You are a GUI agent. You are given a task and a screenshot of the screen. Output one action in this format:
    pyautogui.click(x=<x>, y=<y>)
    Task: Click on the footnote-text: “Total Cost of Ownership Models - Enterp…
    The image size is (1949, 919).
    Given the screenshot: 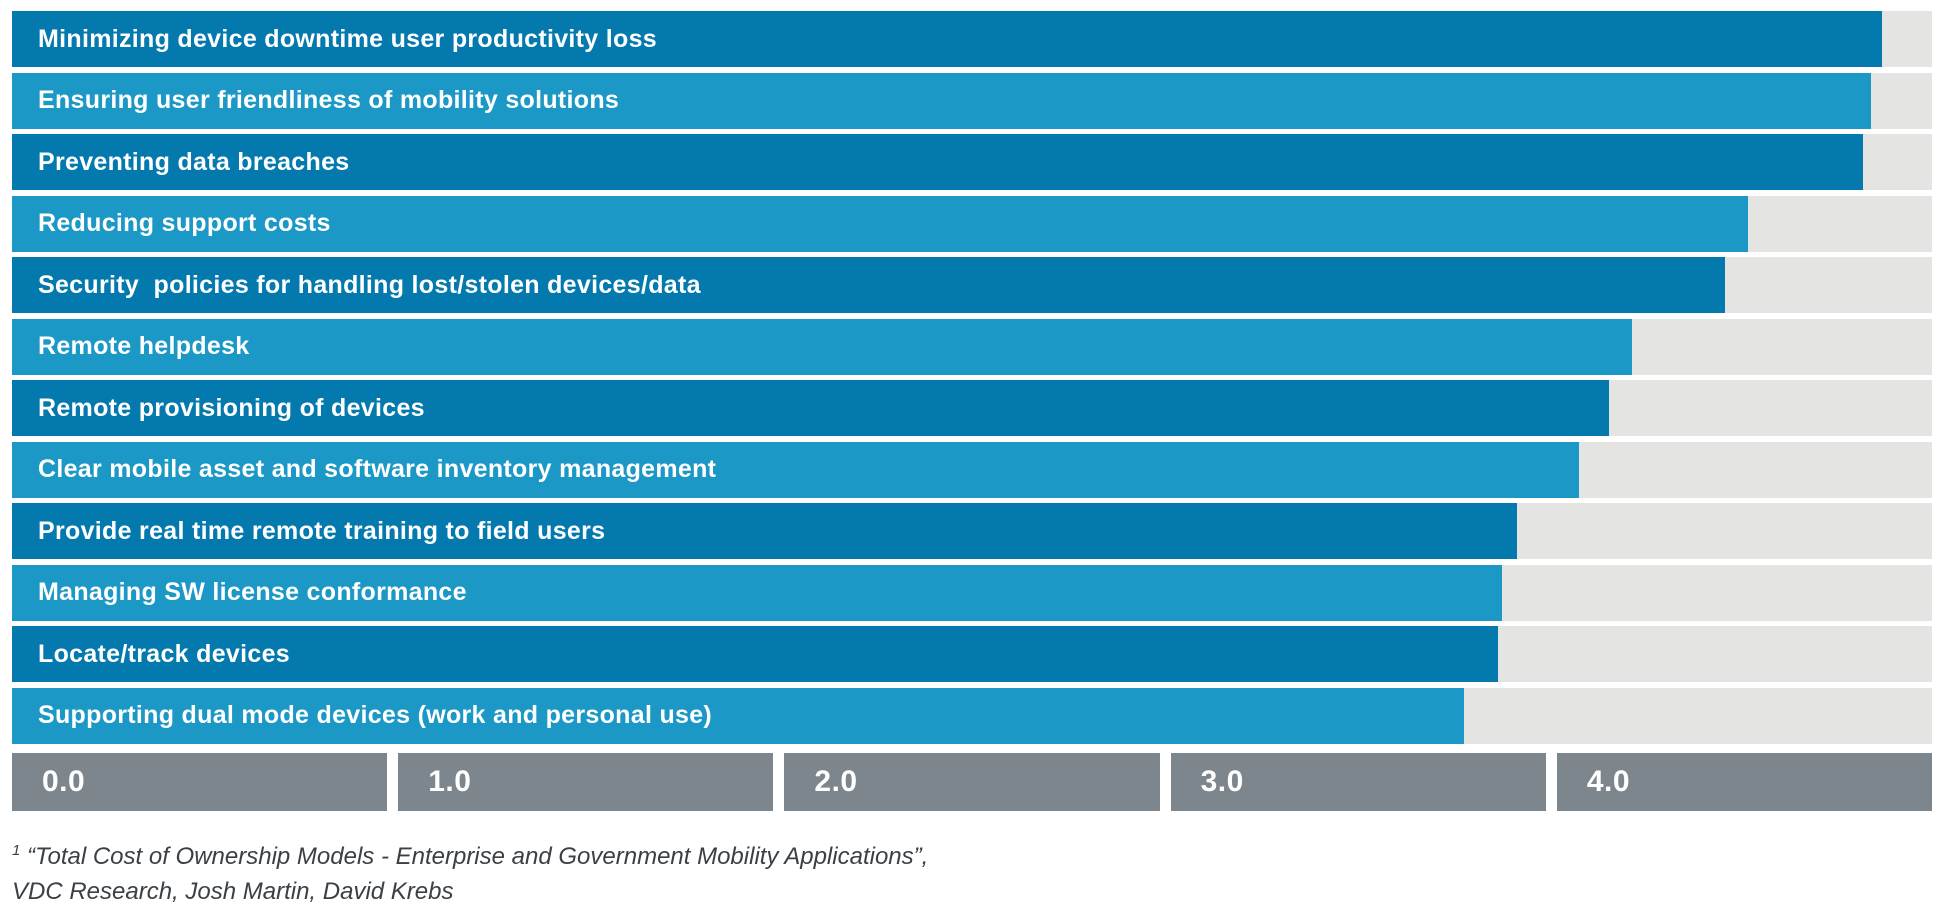 What is the action you would take?
    pyautogui.click(x=470, y=874)
    